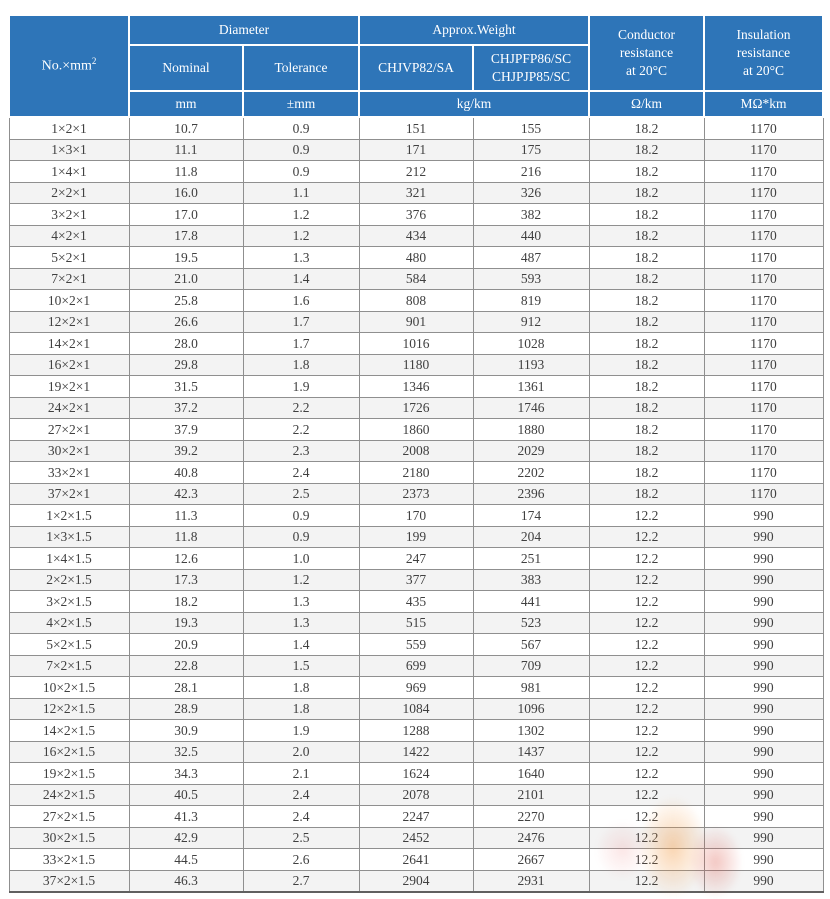 The height and width of the screenshot is (899, 830). What do you see at coordinates (186, 558) in the screenshot?
I see `cell: 12.6` at bounding box center [186, 558].